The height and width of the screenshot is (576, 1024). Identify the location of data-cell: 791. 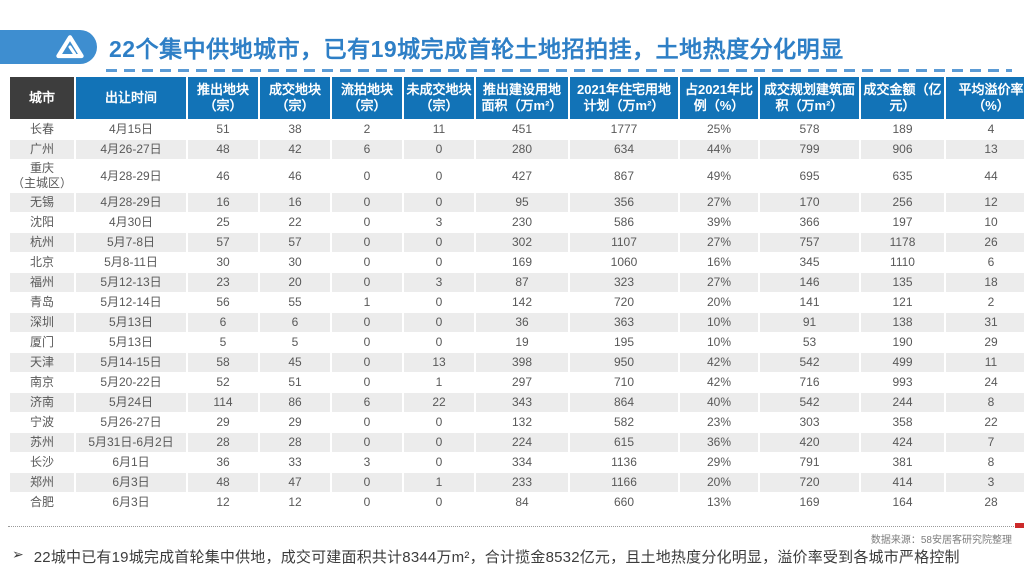
(809, 462).